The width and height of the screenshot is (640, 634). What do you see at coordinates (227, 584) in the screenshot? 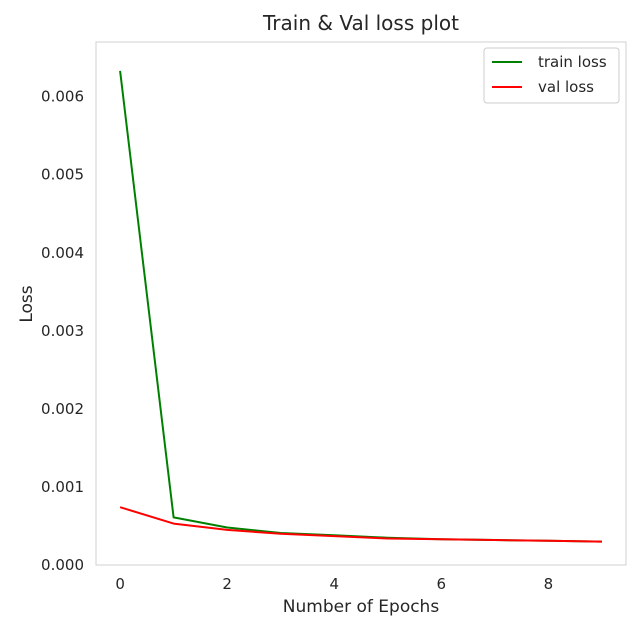
I see `x-tick-label: 2` at bounding box center [227, 584].